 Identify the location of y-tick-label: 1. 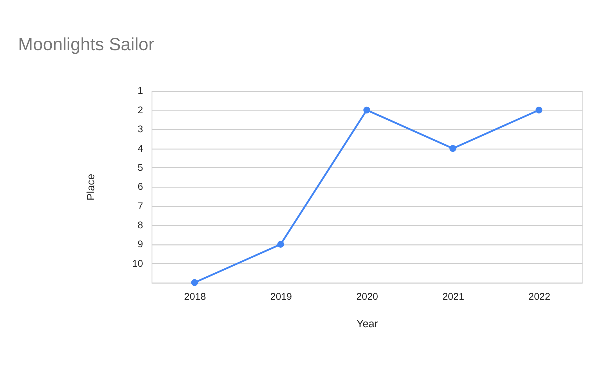
(141, 92).